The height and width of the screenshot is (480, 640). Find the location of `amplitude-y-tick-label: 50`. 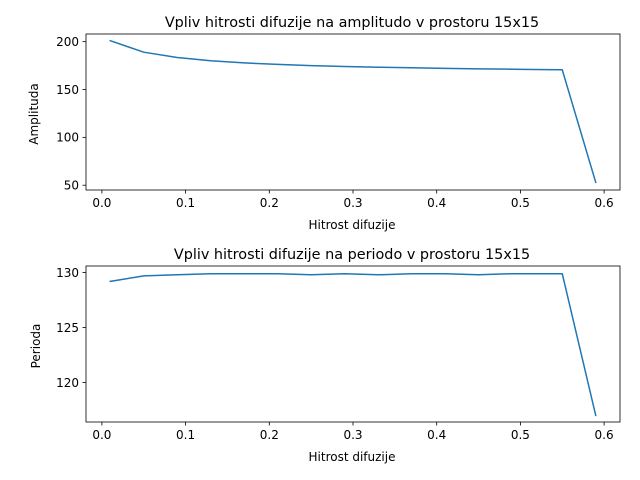

amplitude-y-tick-label: 50 is located at coordinates (71, 186).